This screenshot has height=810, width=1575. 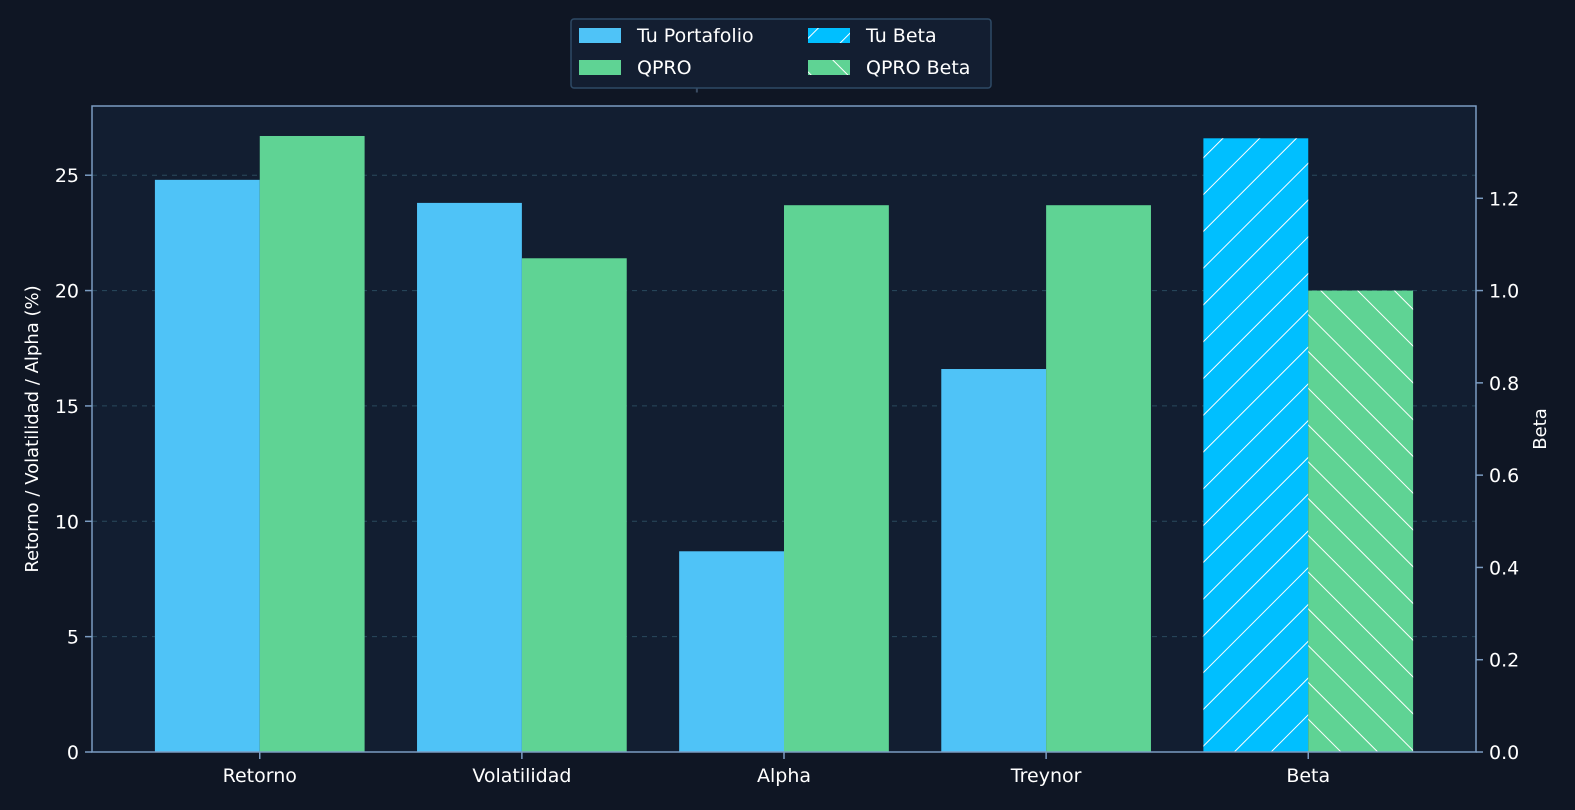 I want to click on legend-label: QPRO, so click(x=664, y=68).